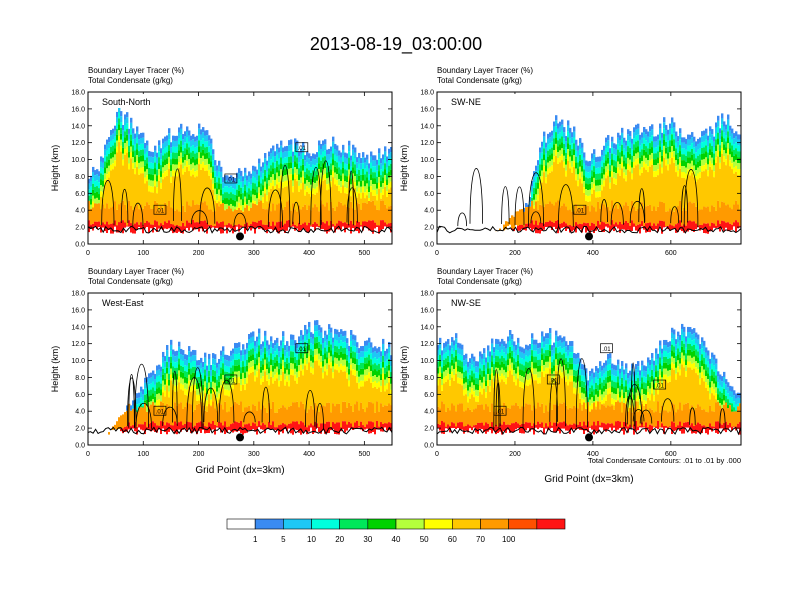 The image size is (792, 612). Describe the element at coordinates (365, 454) in the screenshot. I see `x-tick-label: 500` at that location.